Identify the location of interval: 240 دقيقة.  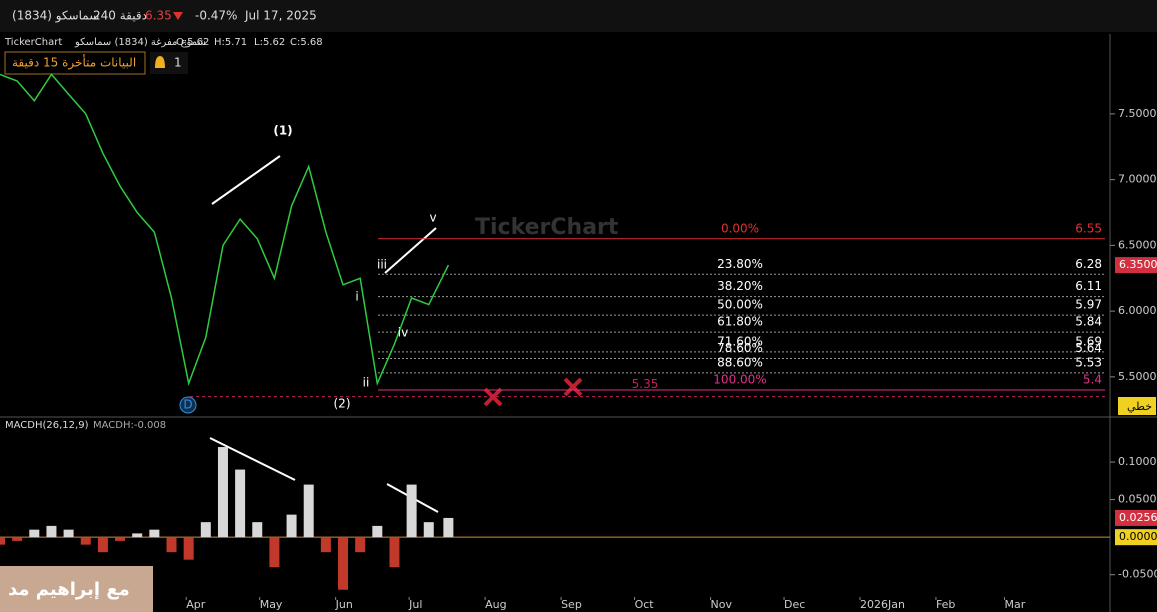
(120, 16).